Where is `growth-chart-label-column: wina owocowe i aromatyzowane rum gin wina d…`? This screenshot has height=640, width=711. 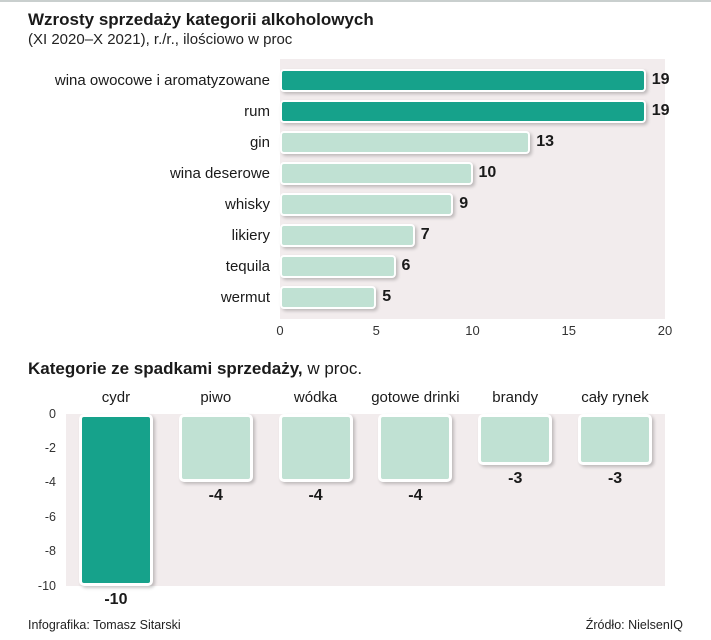 growth-chart-label-column: wina owocowe i aromatyzowane rum gin wina d… is located at coordinates (154, 189).